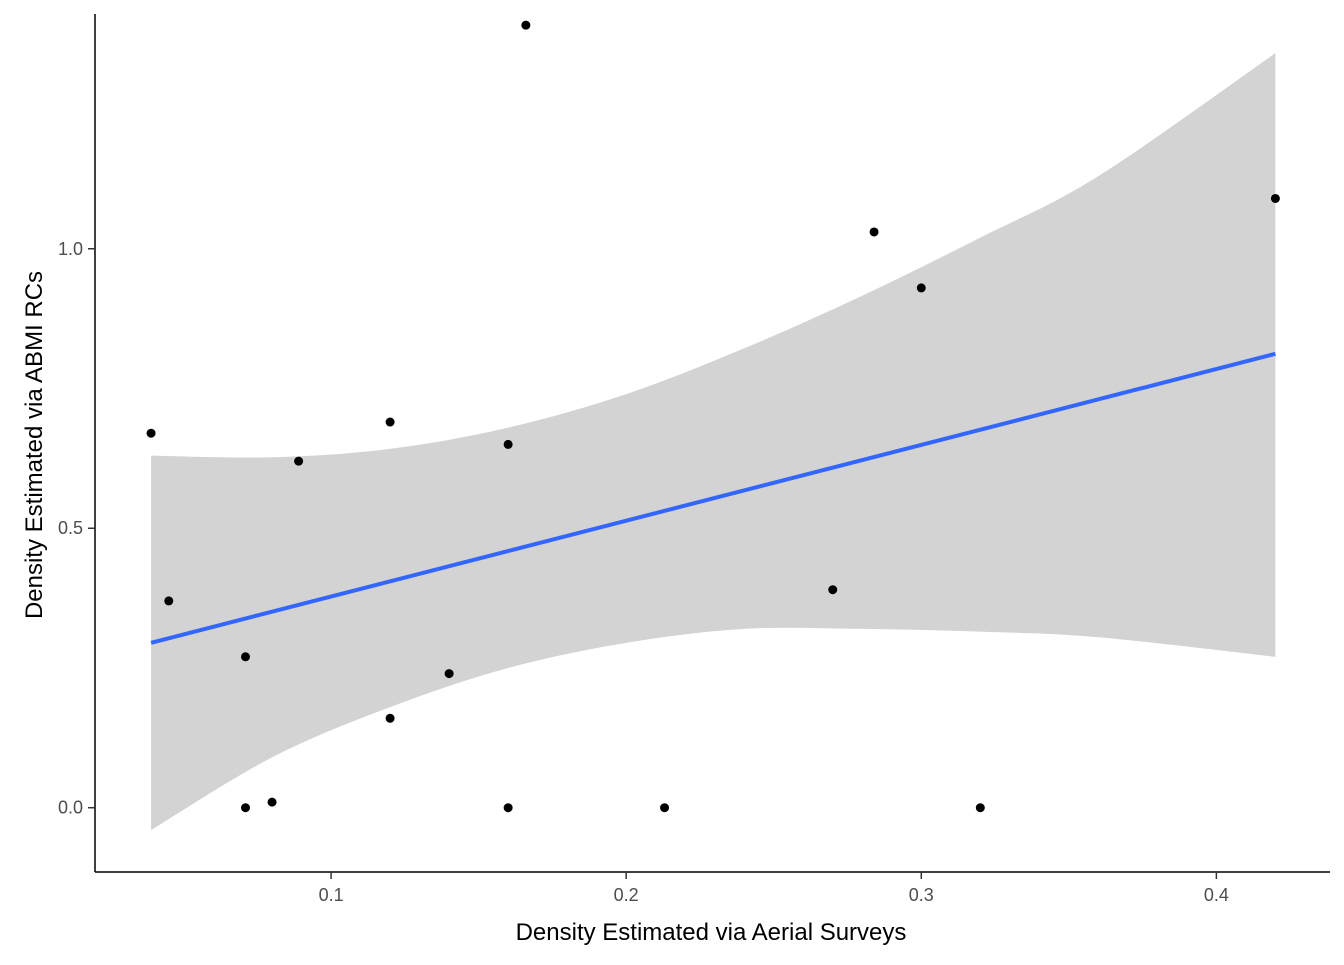 The height and width of the screenshot is (965, 1344). I want to click on x-tick-label: 0.2, so click(626, 895).